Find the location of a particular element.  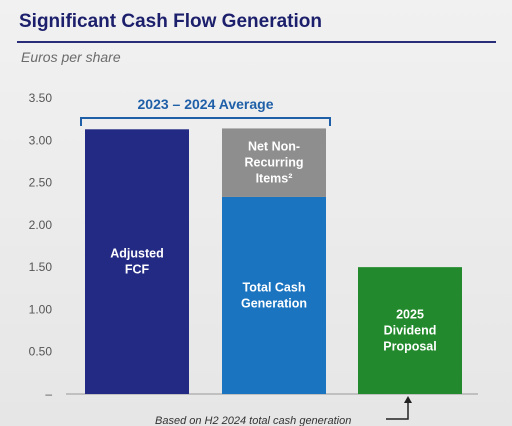

bar-data-label: 2025 is located at coordinates (410, 315).